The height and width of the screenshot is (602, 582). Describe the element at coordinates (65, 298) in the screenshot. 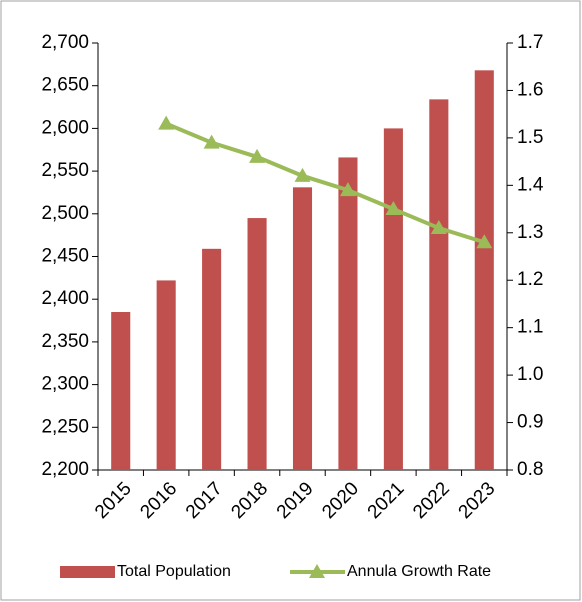

I see `y-tick-label: 2,400` at that location.